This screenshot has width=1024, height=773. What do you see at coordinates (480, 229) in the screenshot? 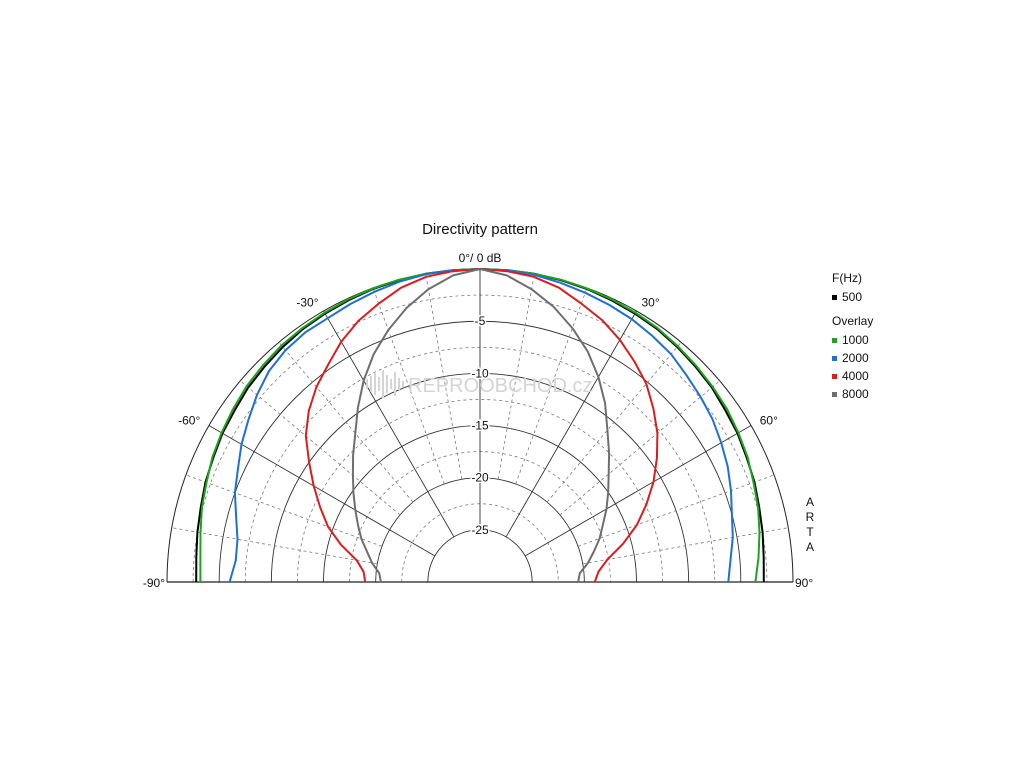
I see `chart-title: Directivity pattern` at bounding box center [480, 229].